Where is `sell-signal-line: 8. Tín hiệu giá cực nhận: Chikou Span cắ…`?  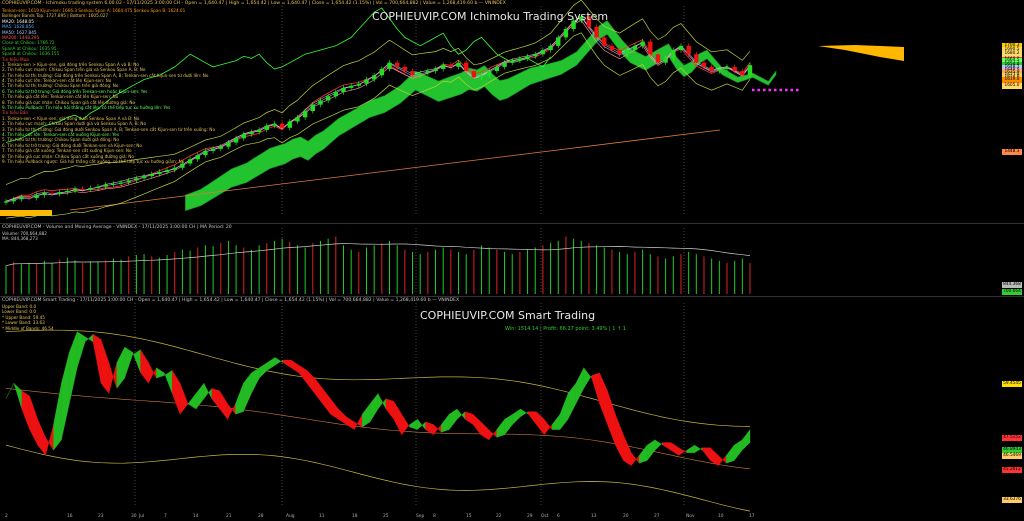
sell-signal-line: 8. Tín hiệu giá cực nhận: Chikou Span cắ… is located at coordinates (68, 156).